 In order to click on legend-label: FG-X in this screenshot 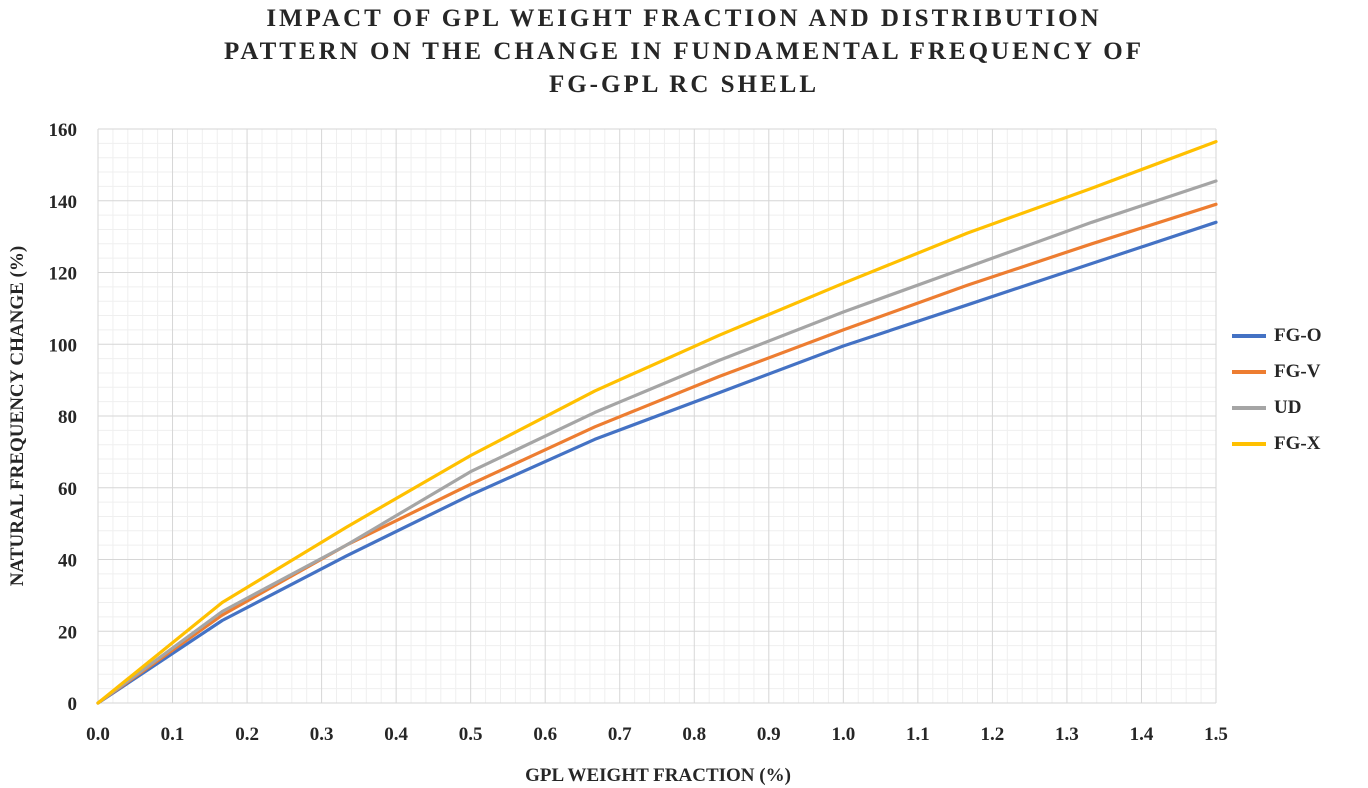, I will do `click(1297, 443)`.